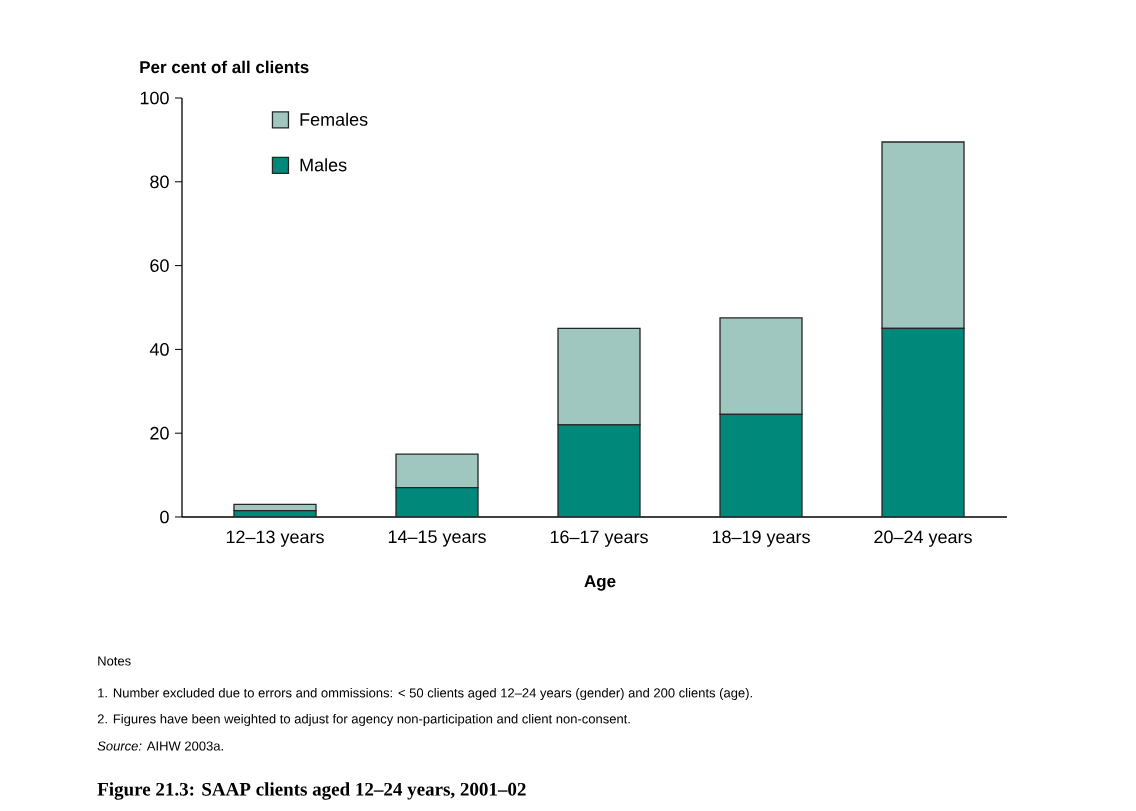  What do you see at coordinates (159, 182) in the screenshot?
I see `y-tick-label: 80` at bounding box center [159, 182].